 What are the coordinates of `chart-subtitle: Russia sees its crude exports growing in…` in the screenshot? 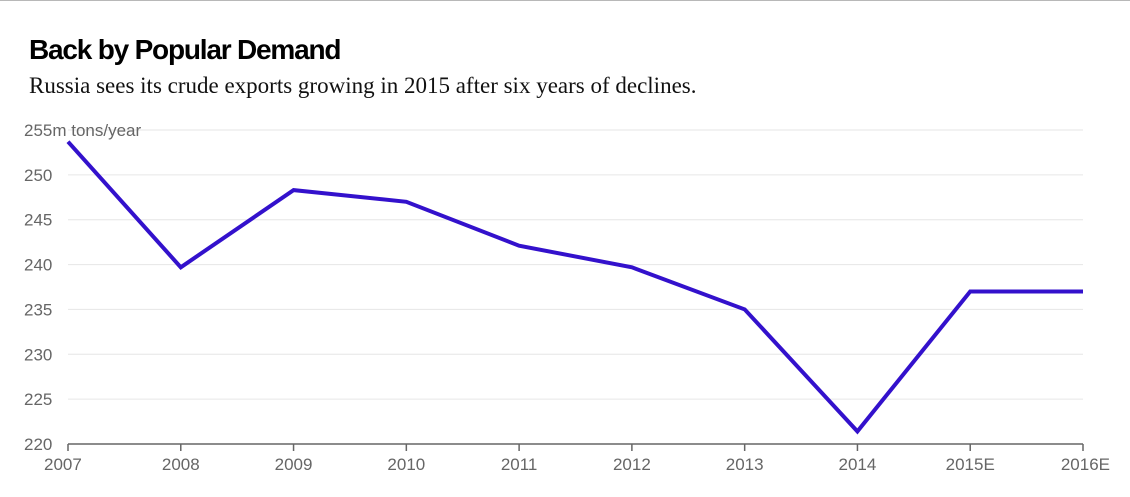 It's located at (363, 85).